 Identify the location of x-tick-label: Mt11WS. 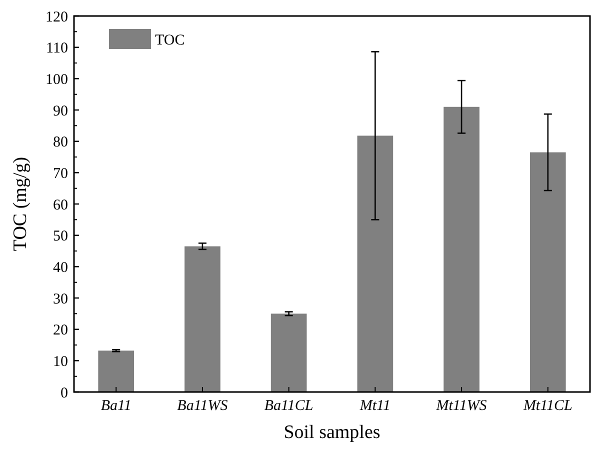
(461, 406).